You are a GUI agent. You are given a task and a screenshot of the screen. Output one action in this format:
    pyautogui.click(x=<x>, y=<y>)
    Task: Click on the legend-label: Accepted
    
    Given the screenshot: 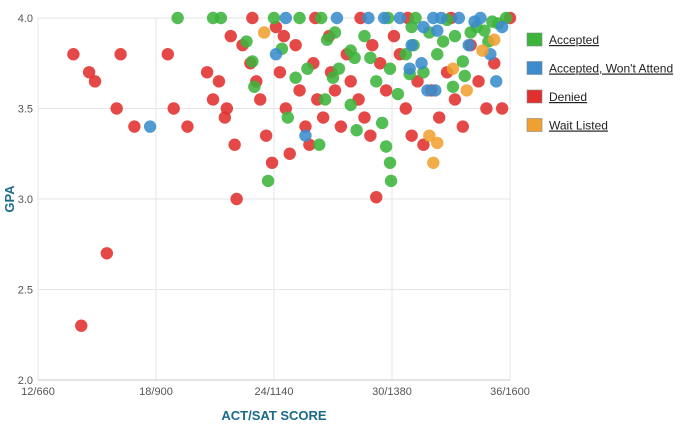 What is the action you would take?
    pyautogui.click(x=574, y=40)
    